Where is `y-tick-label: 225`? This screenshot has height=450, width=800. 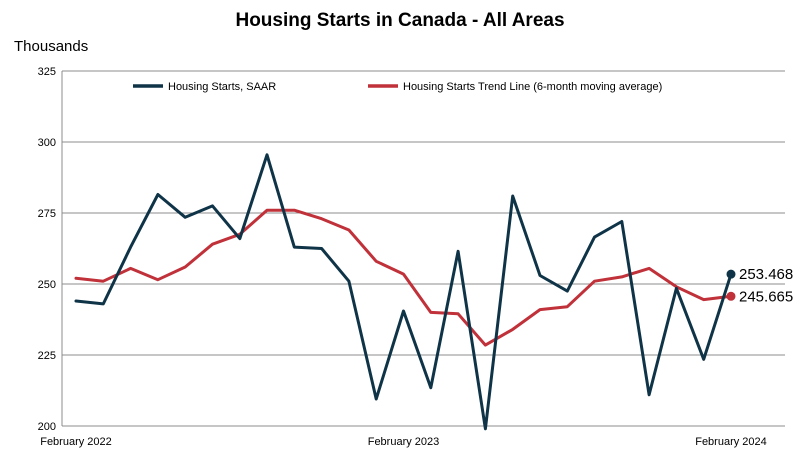
y-tick-label: 225 is located at coordinates (47, 356).